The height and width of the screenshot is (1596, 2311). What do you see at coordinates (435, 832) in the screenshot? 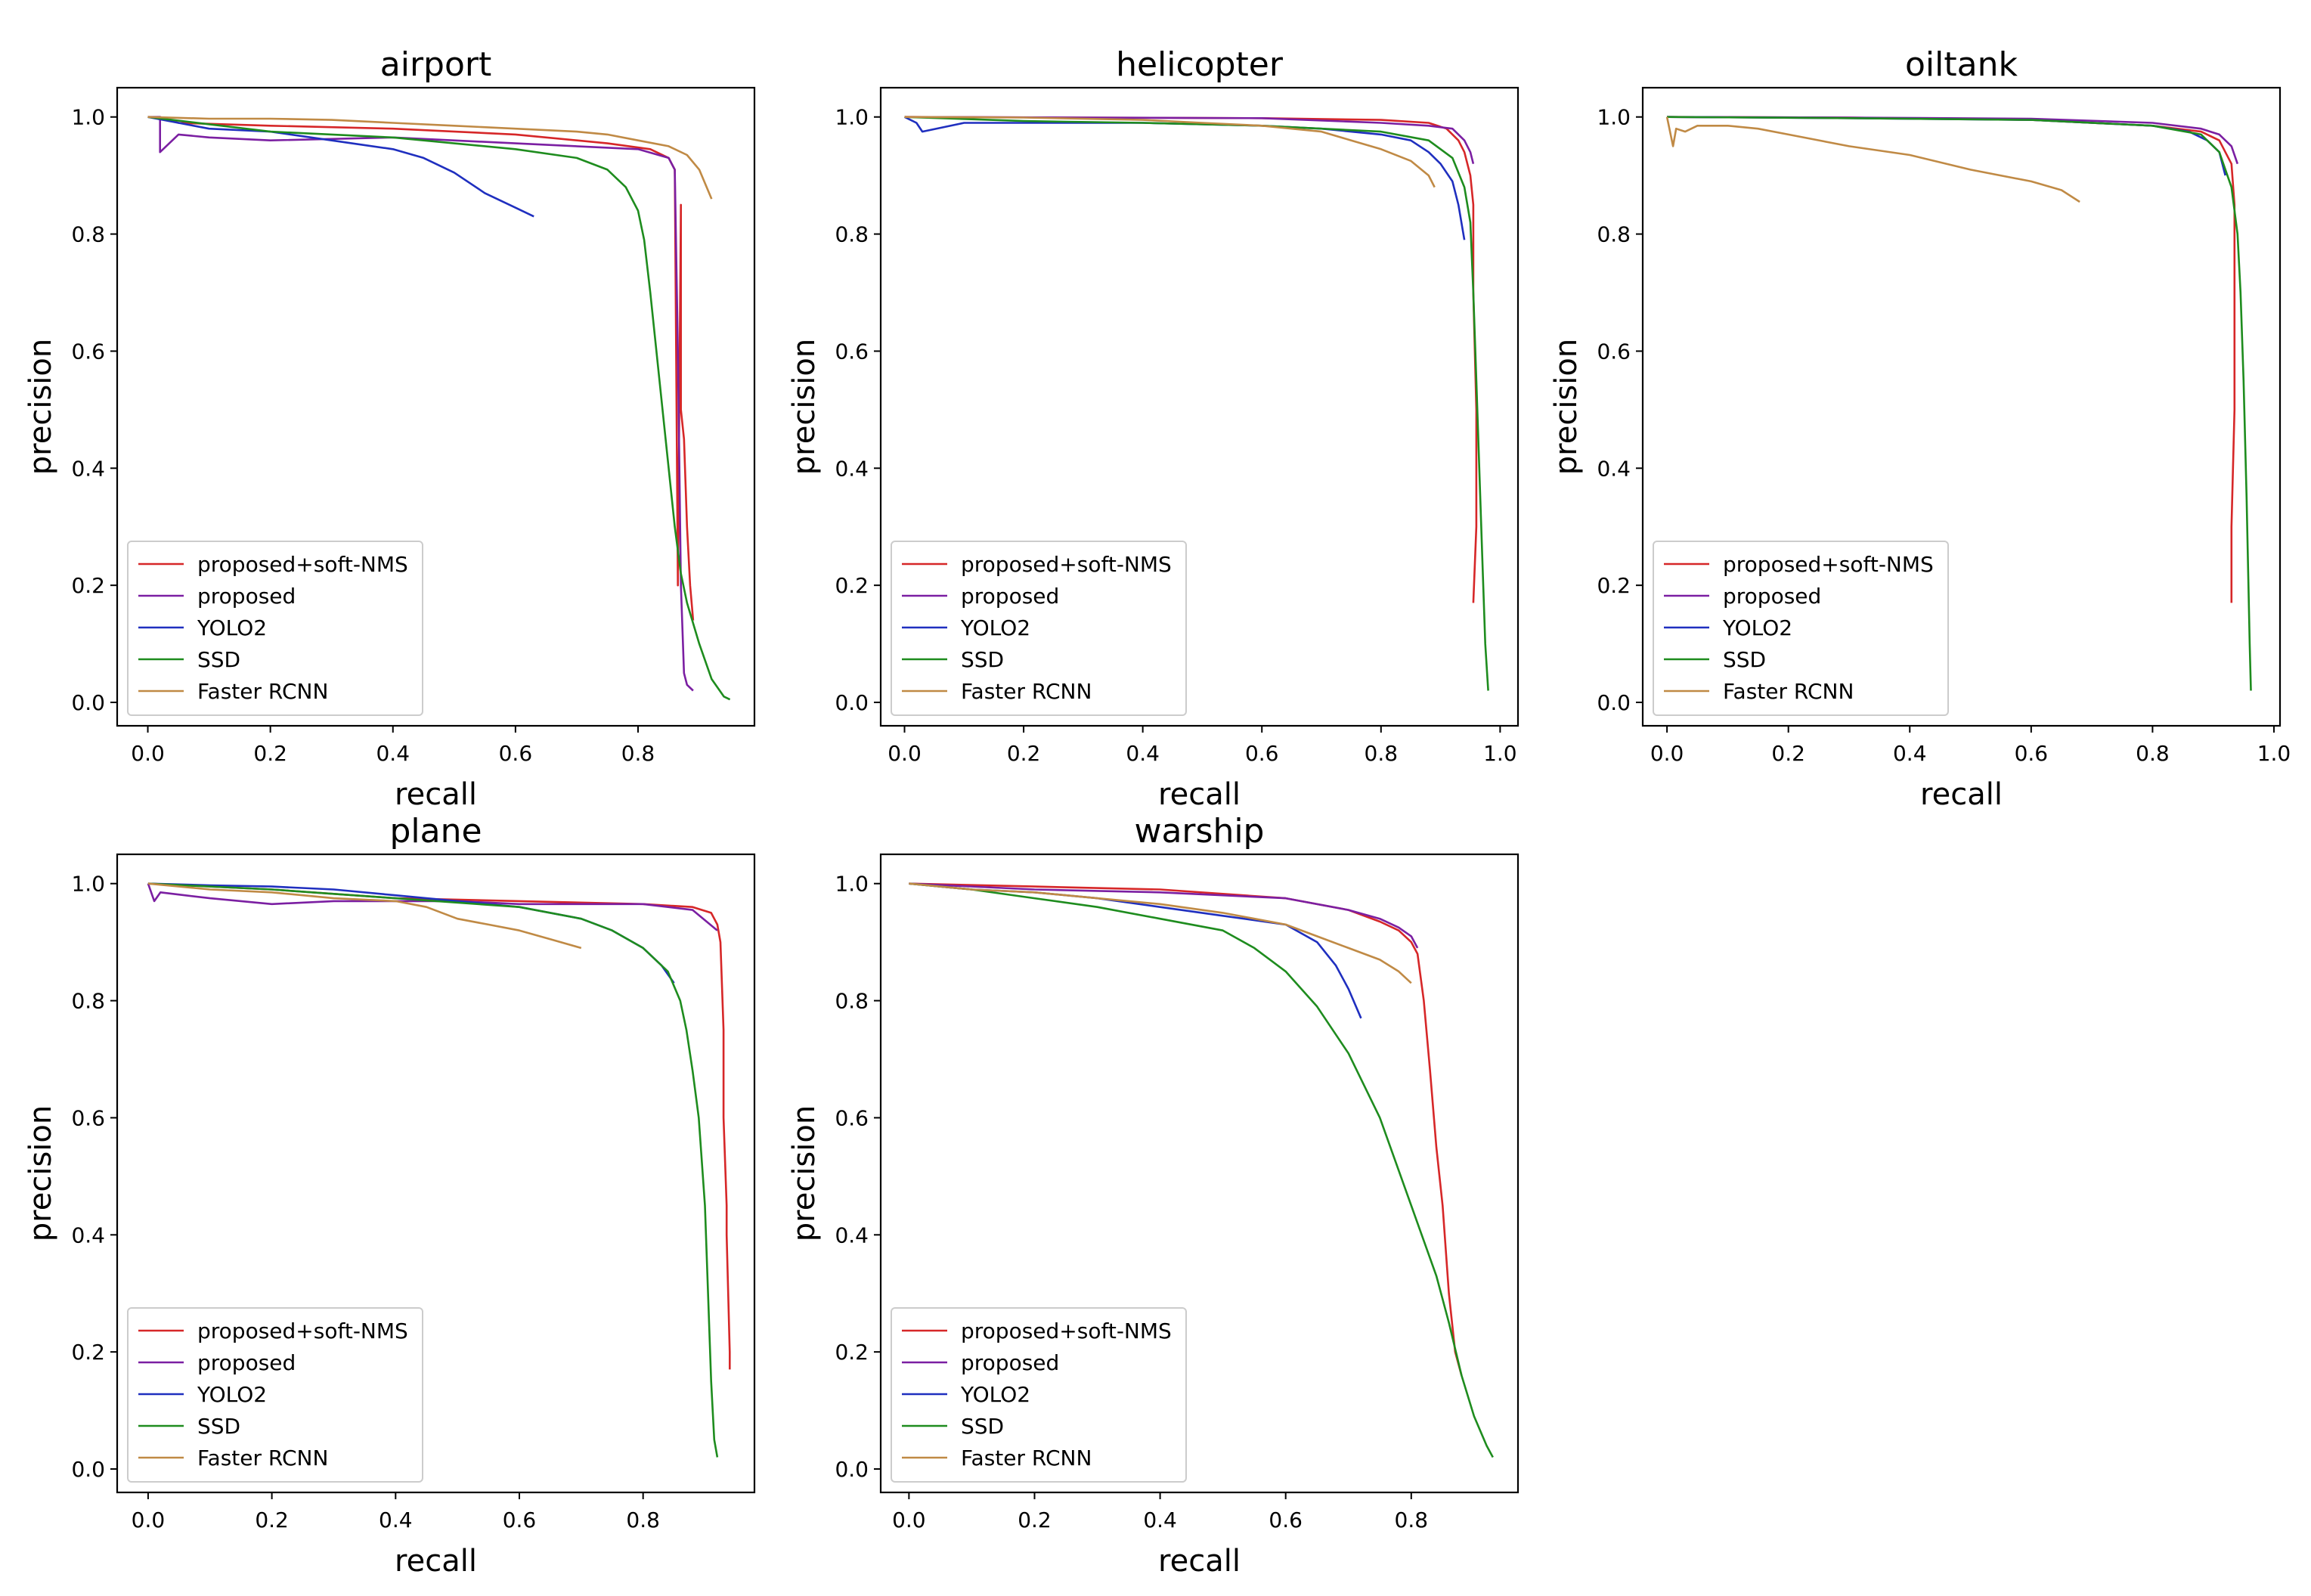
I see `chart-title: plane` at bounding box center [435, 832].